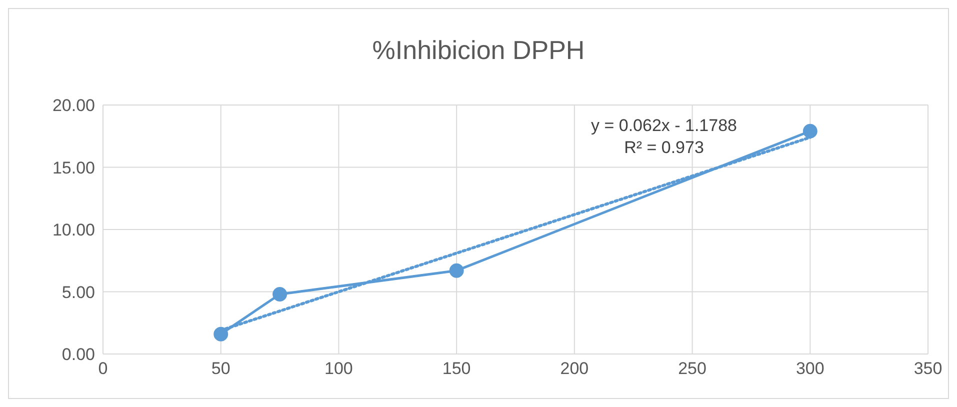 The height and width of the screenshot is (407, 957). I want to click on y-tick-label: 20.00, so click(73, 106).